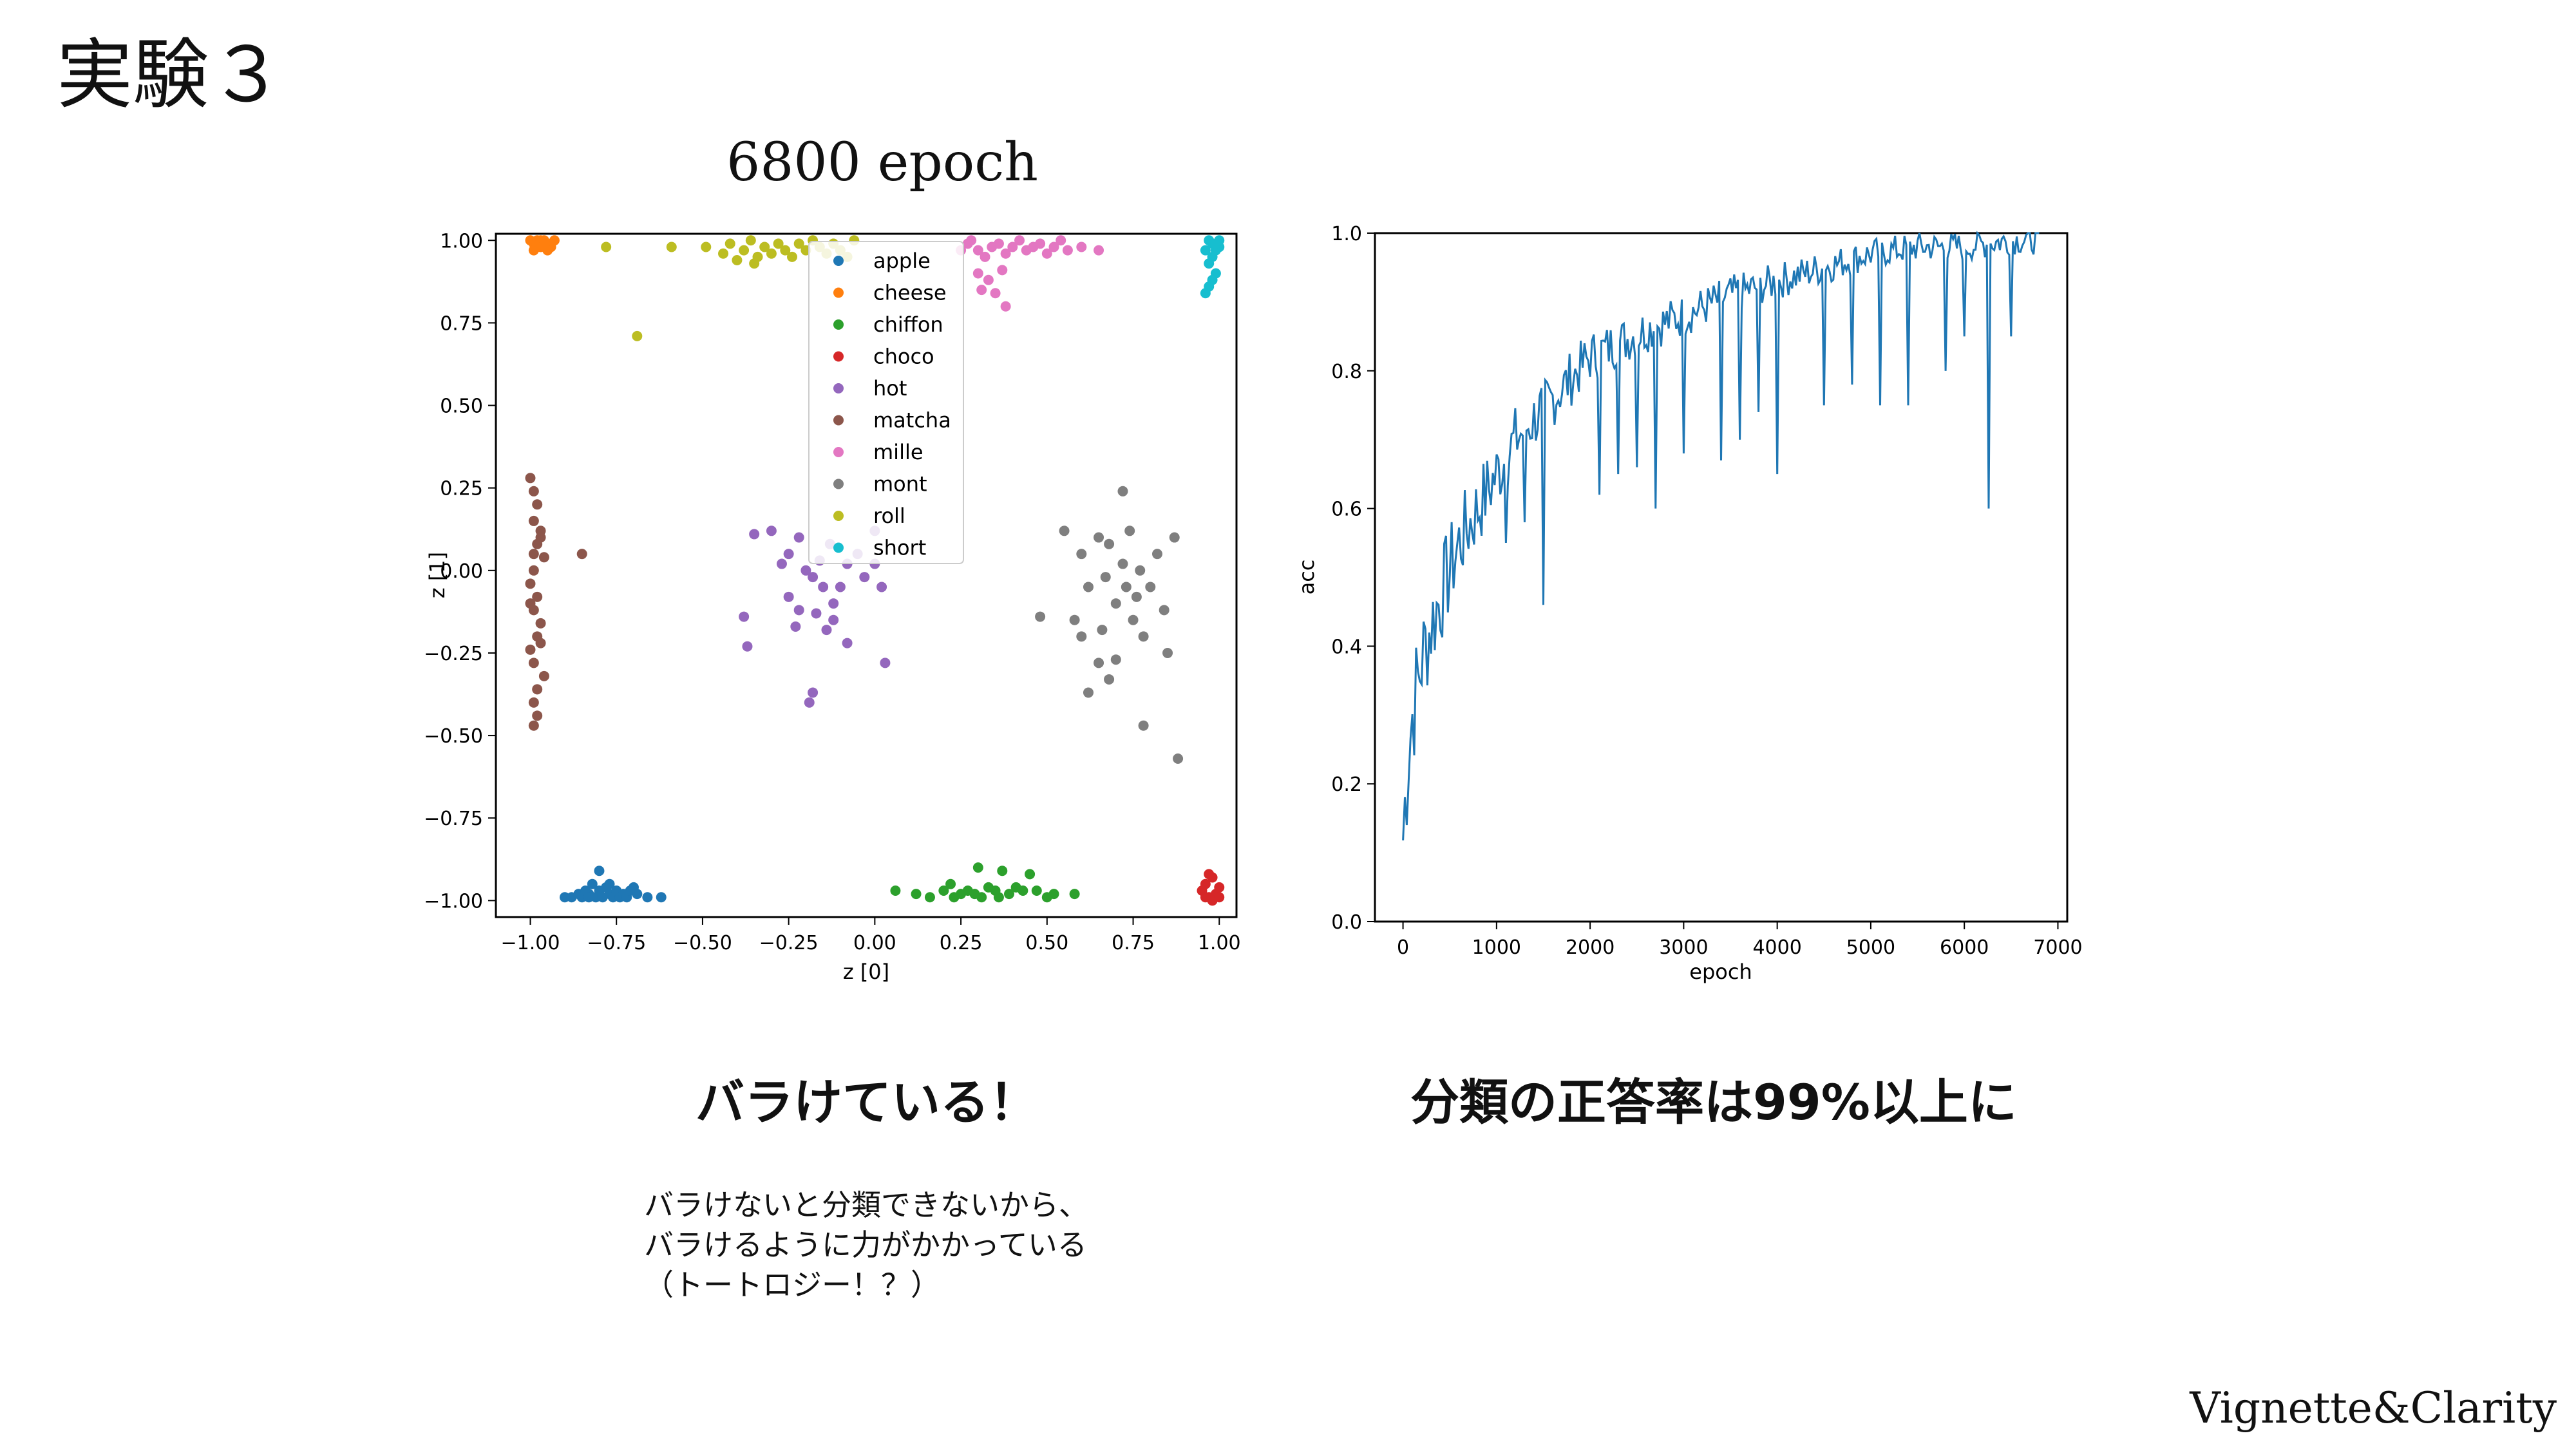 This screenshot has width=2576, height=1449. Describe the element at coordinates (889, 516) in the screenshot. I see `legend-label-roll: roll` at that location.